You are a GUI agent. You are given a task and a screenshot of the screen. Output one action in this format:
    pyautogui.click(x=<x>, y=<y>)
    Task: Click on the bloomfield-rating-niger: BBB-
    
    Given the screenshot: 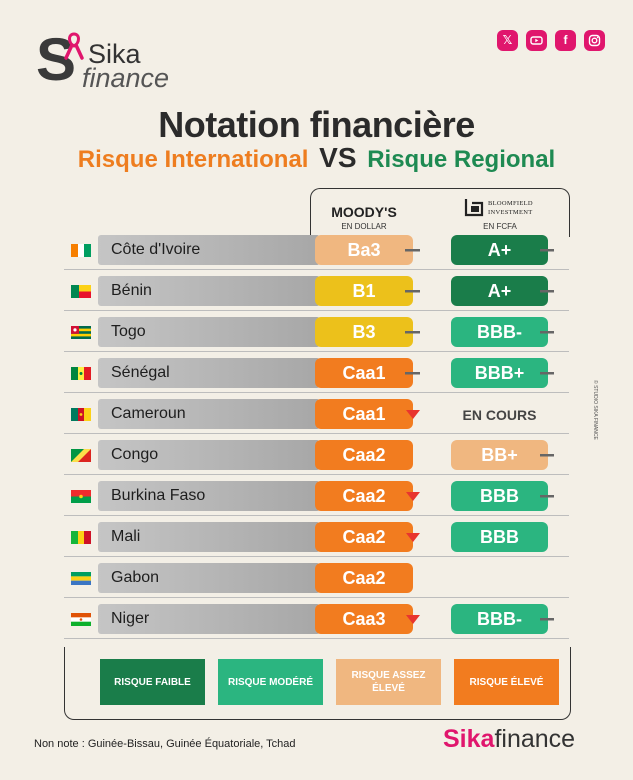 What is the action you would take?
    pyautogui.click(x=499, y=619)
    